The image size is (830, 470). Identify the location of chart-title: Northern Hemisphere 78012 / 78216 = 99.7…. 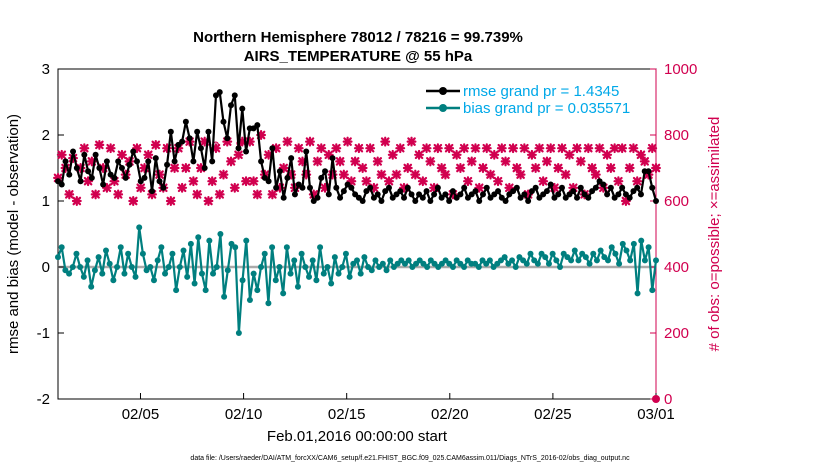
(358, 37).